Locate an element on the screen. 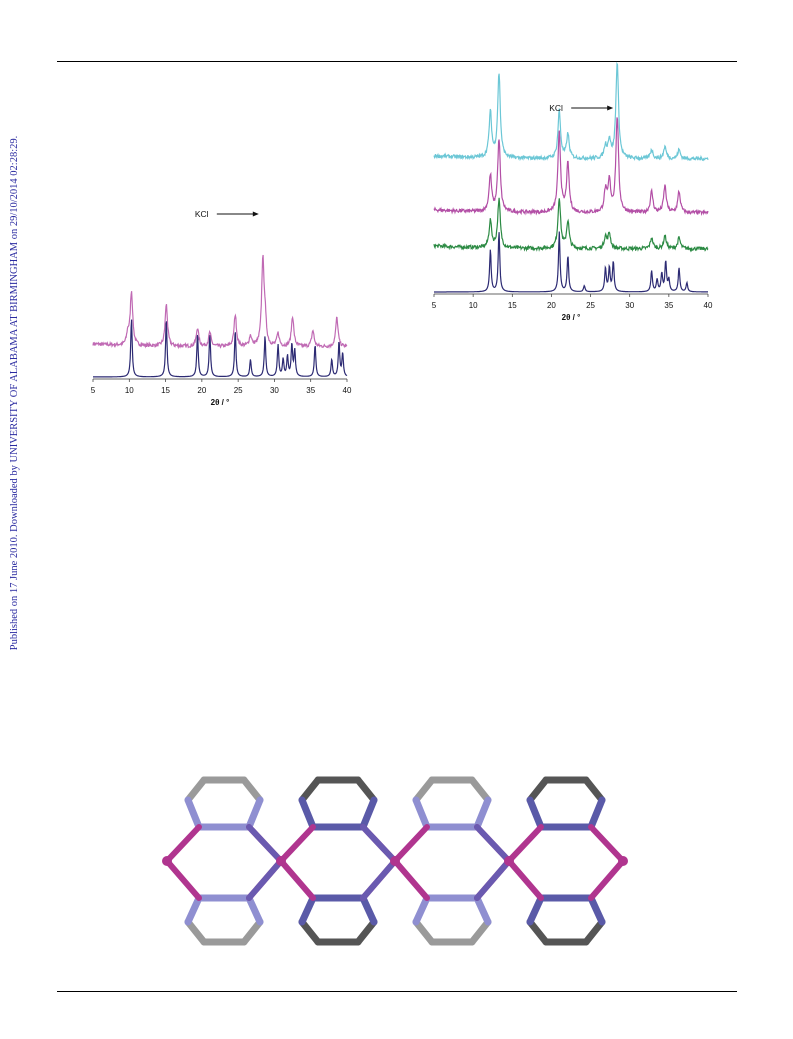  footer-rule is located at coordinates (397, 991).